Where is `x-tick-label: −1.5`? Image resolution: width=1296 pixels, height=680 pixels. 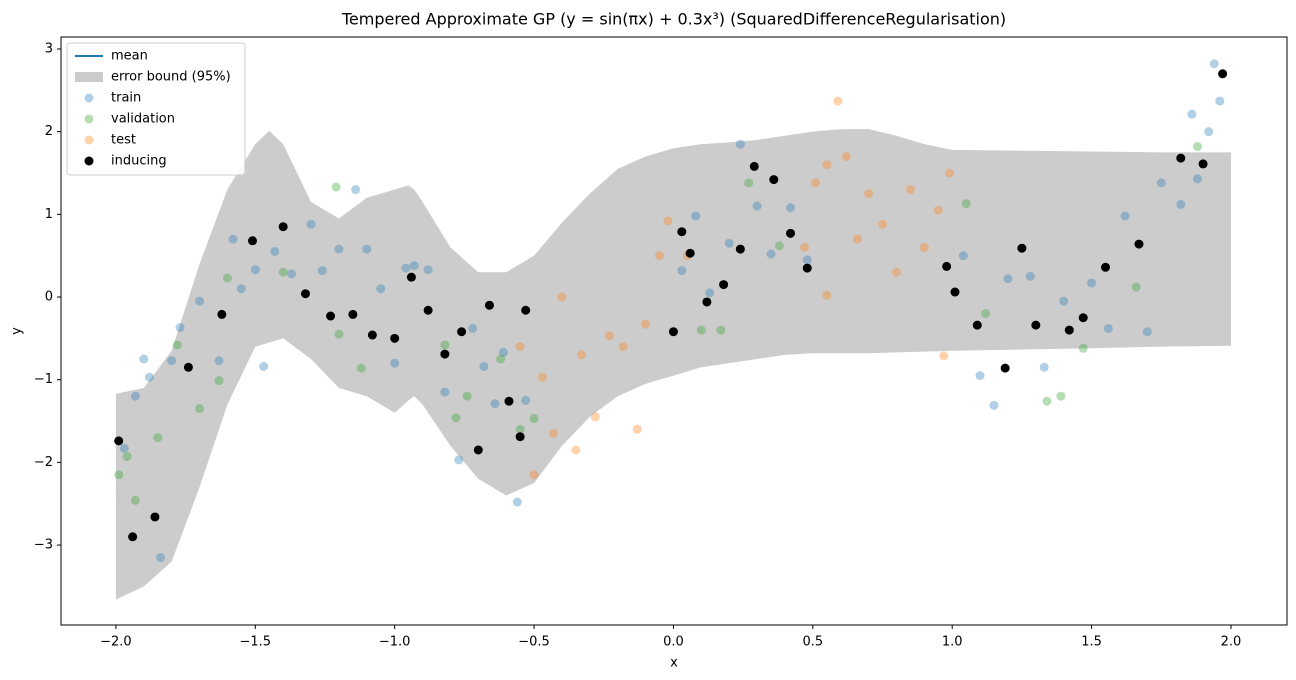
x-tick-label: −1.5 is located at coordinates (256, 642).